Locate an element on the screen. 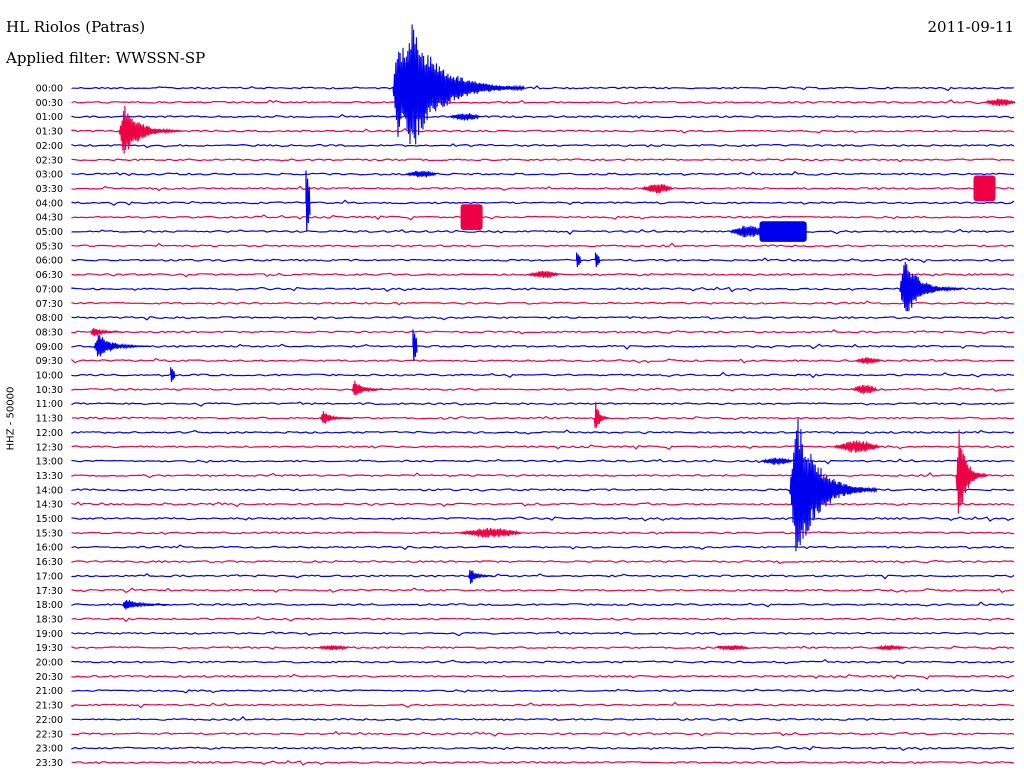  row-label-0930: 09:30 is located at coordinates (49, 361).